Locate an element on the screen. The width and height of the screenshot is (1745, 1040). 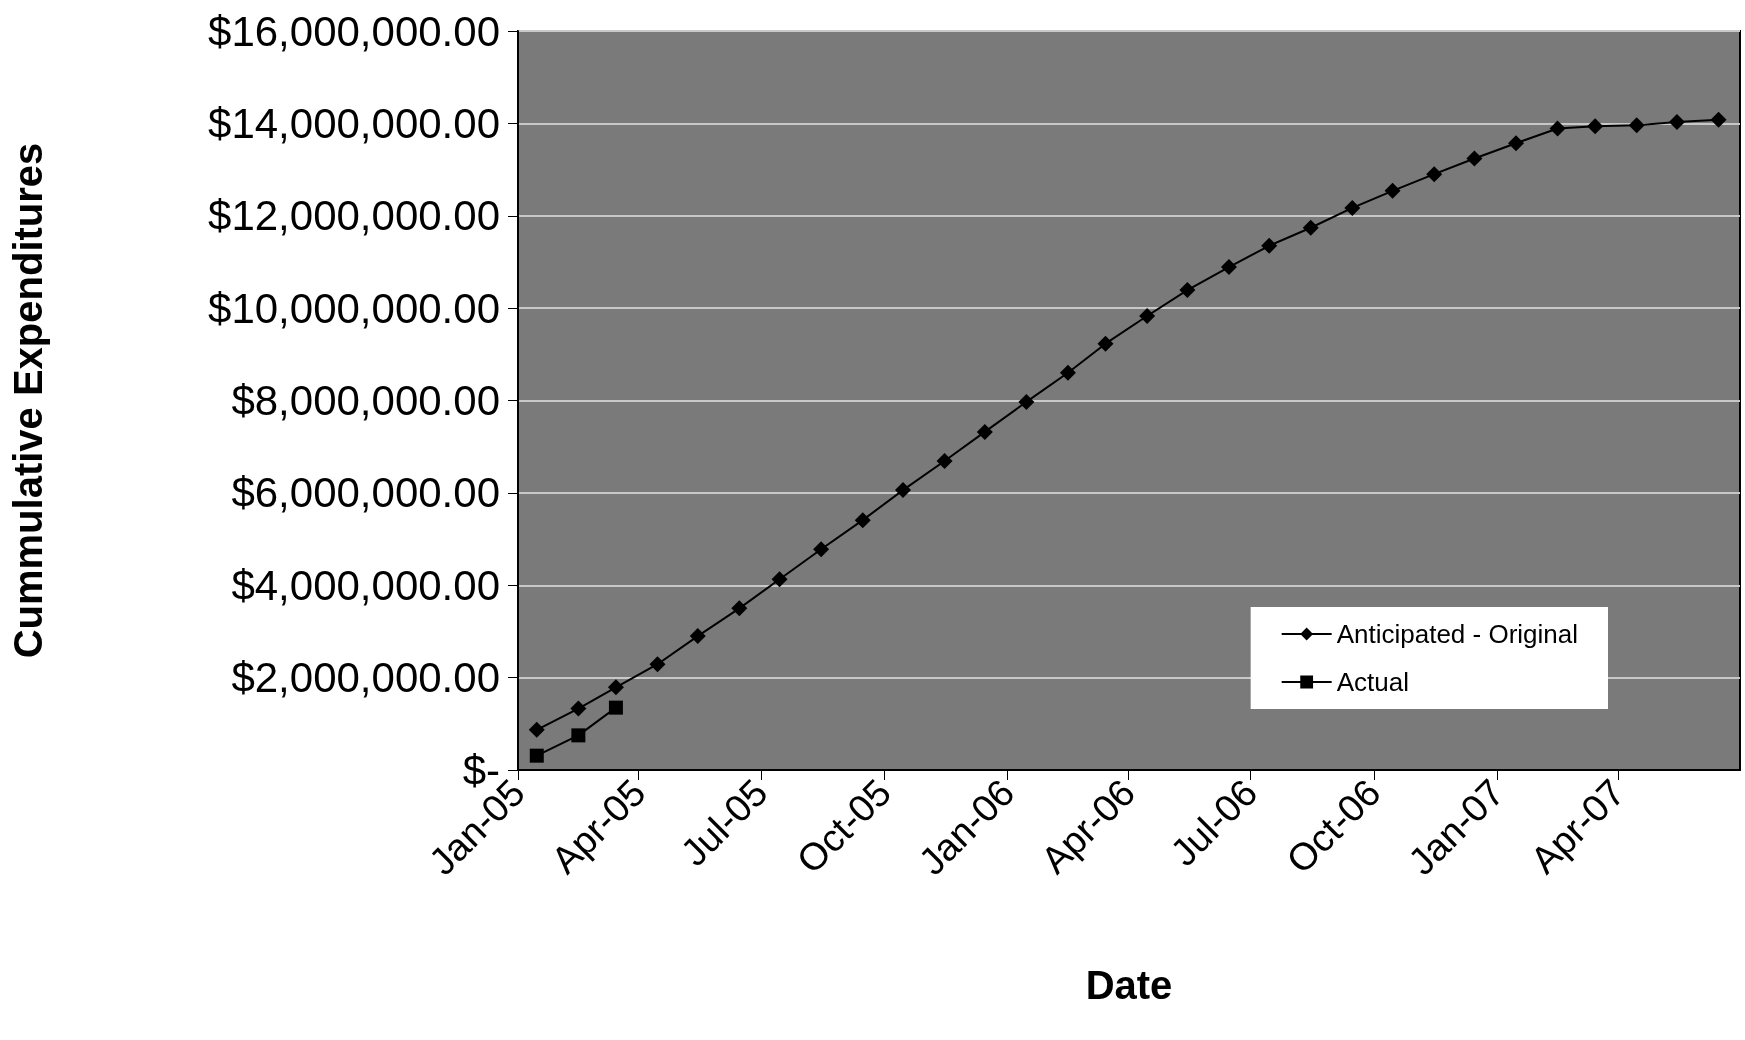
y-tick-label: $12,000,000.00 is located at coordinates (354, 216).